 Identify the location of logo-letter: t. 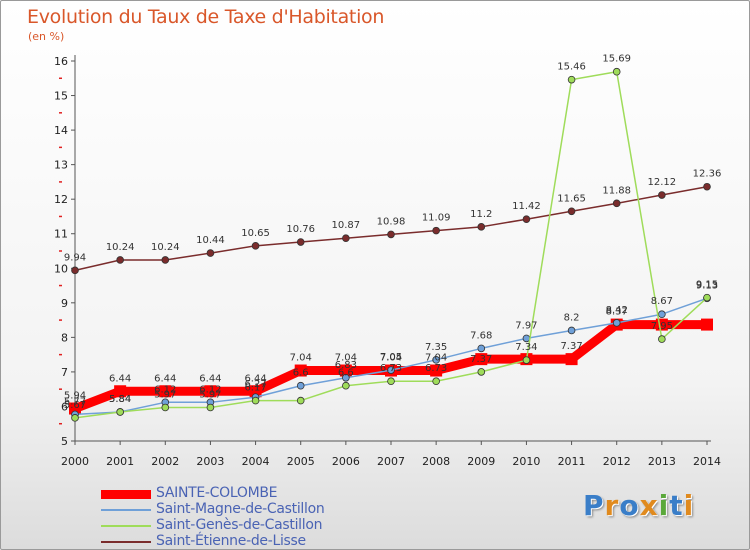
(676, 505).